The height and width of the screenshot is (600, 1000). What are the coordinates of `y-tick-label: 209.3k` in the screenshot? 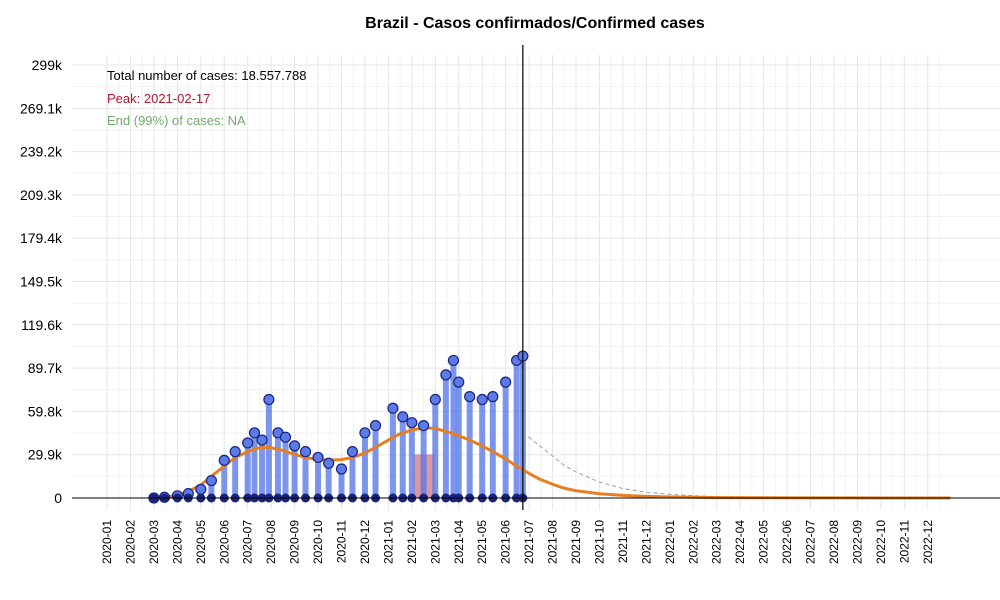 It's located at (41, 195).